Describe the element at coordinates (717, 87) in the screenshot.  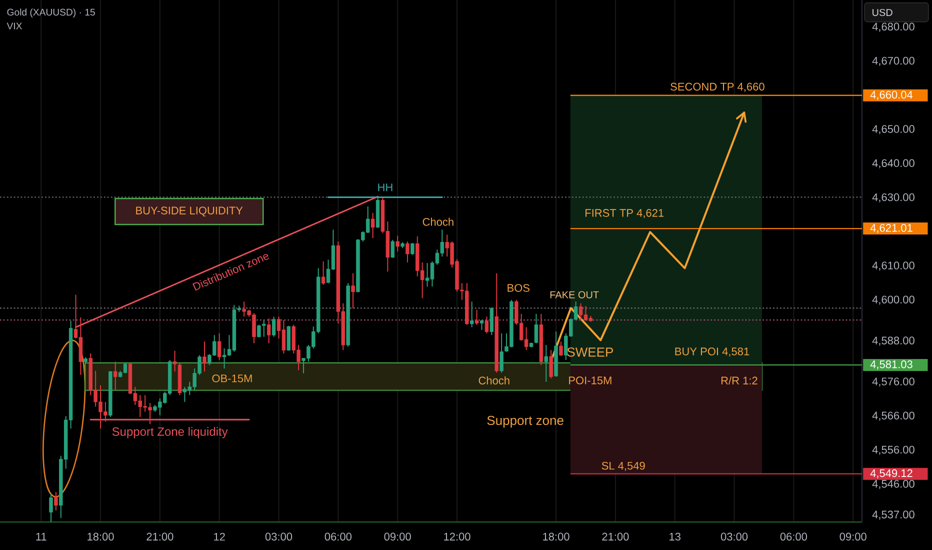
I see `annotation: SECOND TP 4,660` at that location.